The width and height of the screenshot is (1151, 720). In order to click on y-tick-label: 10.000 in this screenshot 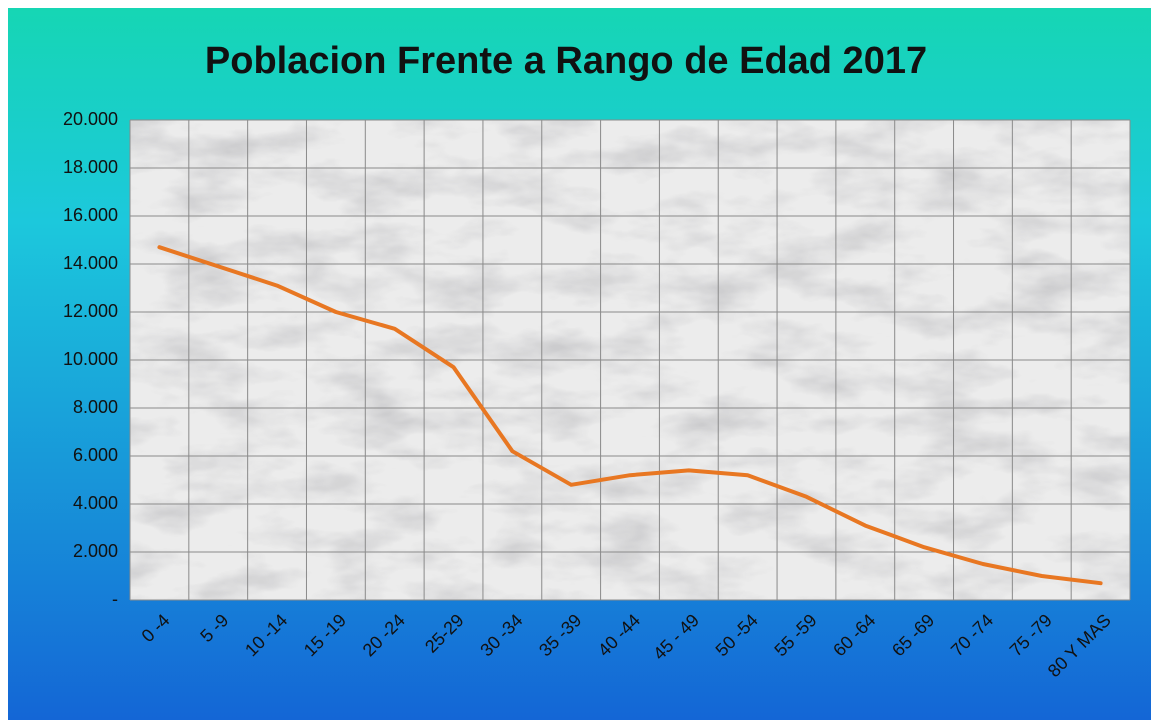, I will do `click(90, 359)`.